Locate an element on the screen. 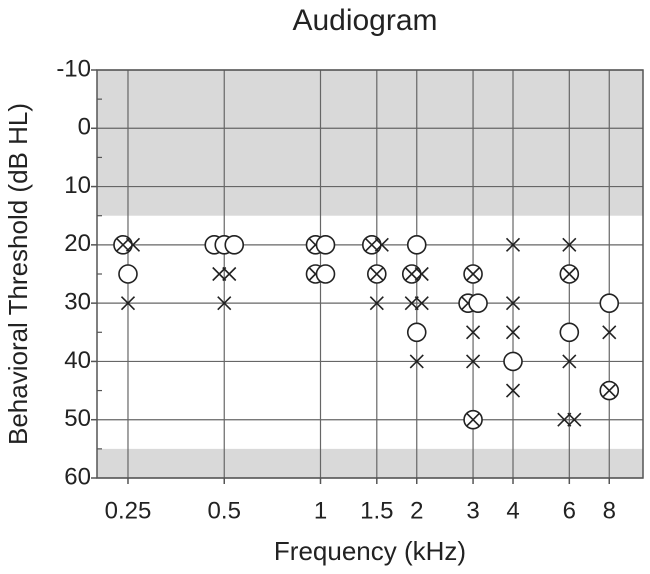 The height and width of the screenshot is (574, 650). y-tick-label: 0 is located at coordinates (84, 127).